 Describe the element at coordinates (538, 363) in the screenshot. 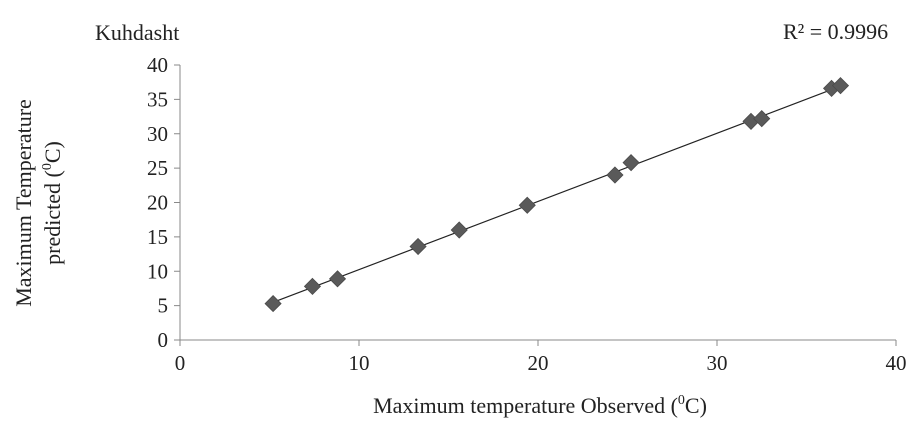

I see `x-tick-label-20: 20` at that location.